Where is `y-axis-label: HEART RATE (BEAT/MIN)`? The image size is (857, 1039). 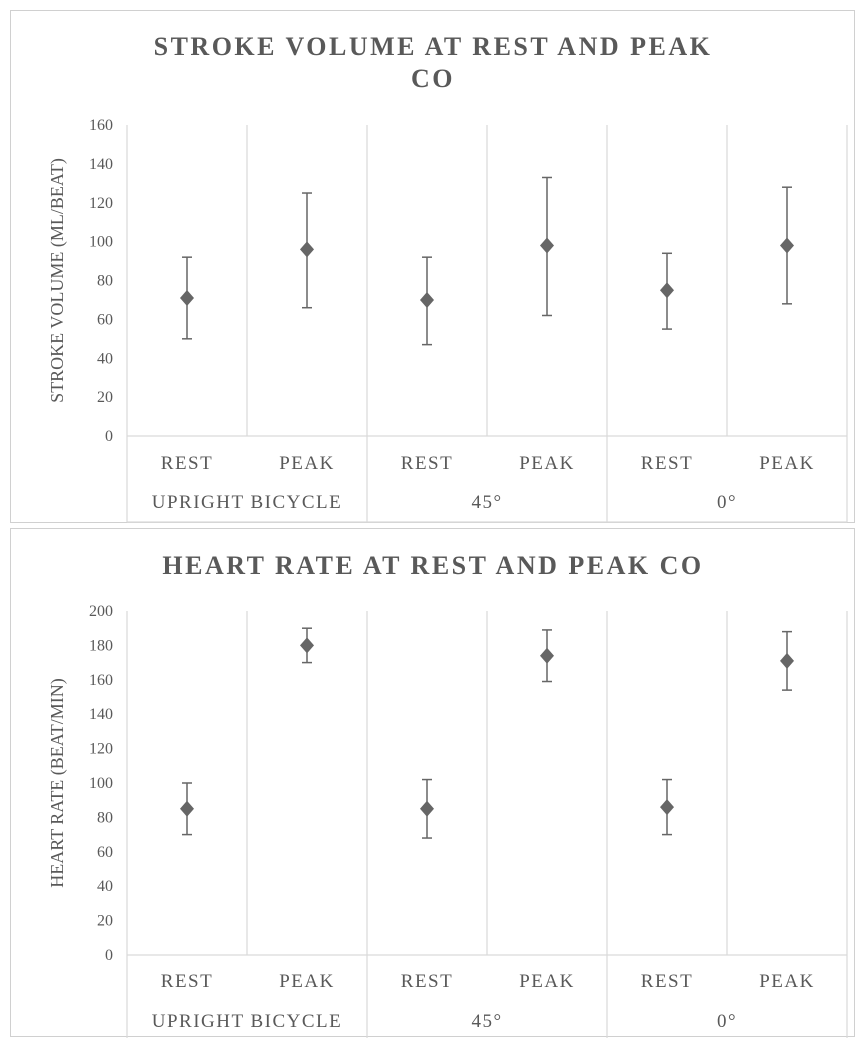 y-axis-label: HEART RATE (BEAT/MIN) is located at coordinates (57, 783).